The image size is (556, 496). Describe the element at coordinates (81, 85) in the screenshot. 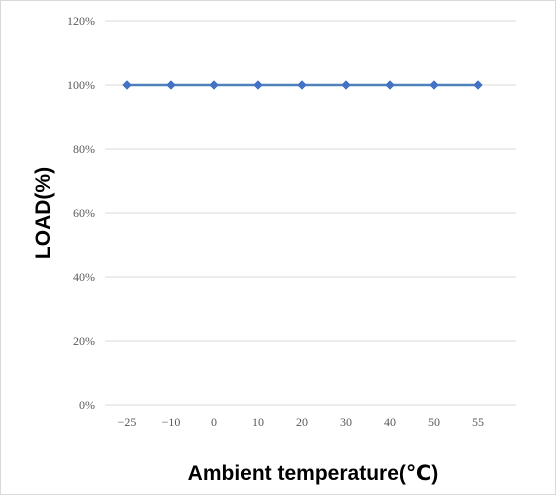

I see `y-tick-label: 100%` at that location.